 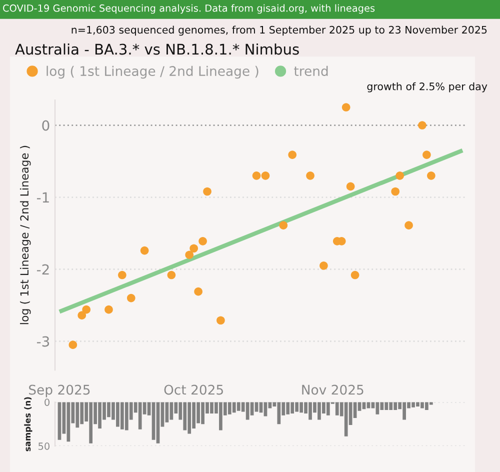 What do you see at coordinates (25, 235) in the screenshot?
I see `y-axis-title: log ( 1st Lineage / 2nd Lineage )` at bounding box center [25, 235].